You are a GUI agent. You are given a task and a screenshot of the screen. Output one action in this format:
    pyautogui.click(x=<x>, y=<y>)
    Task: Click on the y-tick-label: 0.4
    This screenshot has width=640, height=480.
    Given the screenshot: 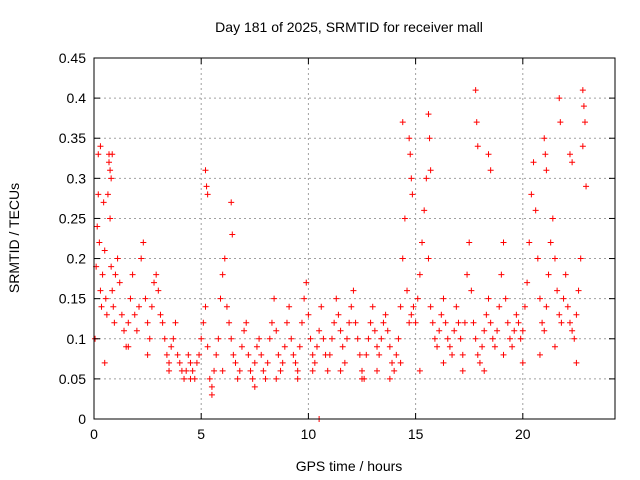 What is the action you would take?
    pyautogui.click(x=77, y=98)
    